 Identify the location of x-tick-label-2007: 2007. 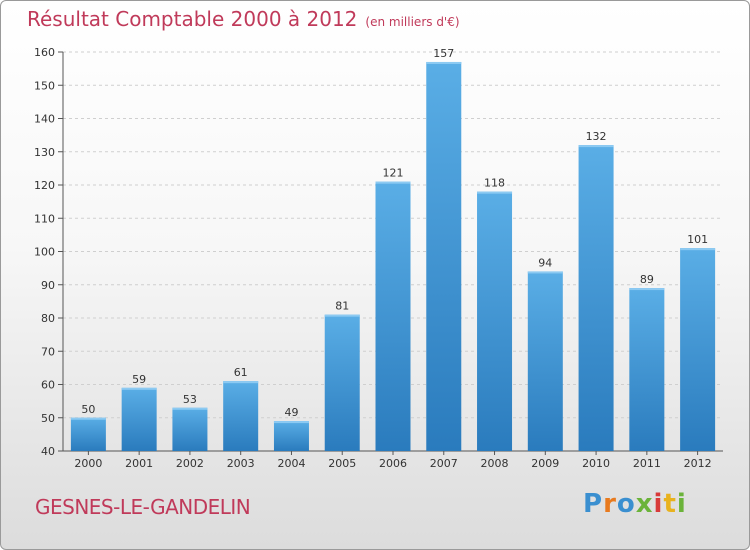
(444, 463).